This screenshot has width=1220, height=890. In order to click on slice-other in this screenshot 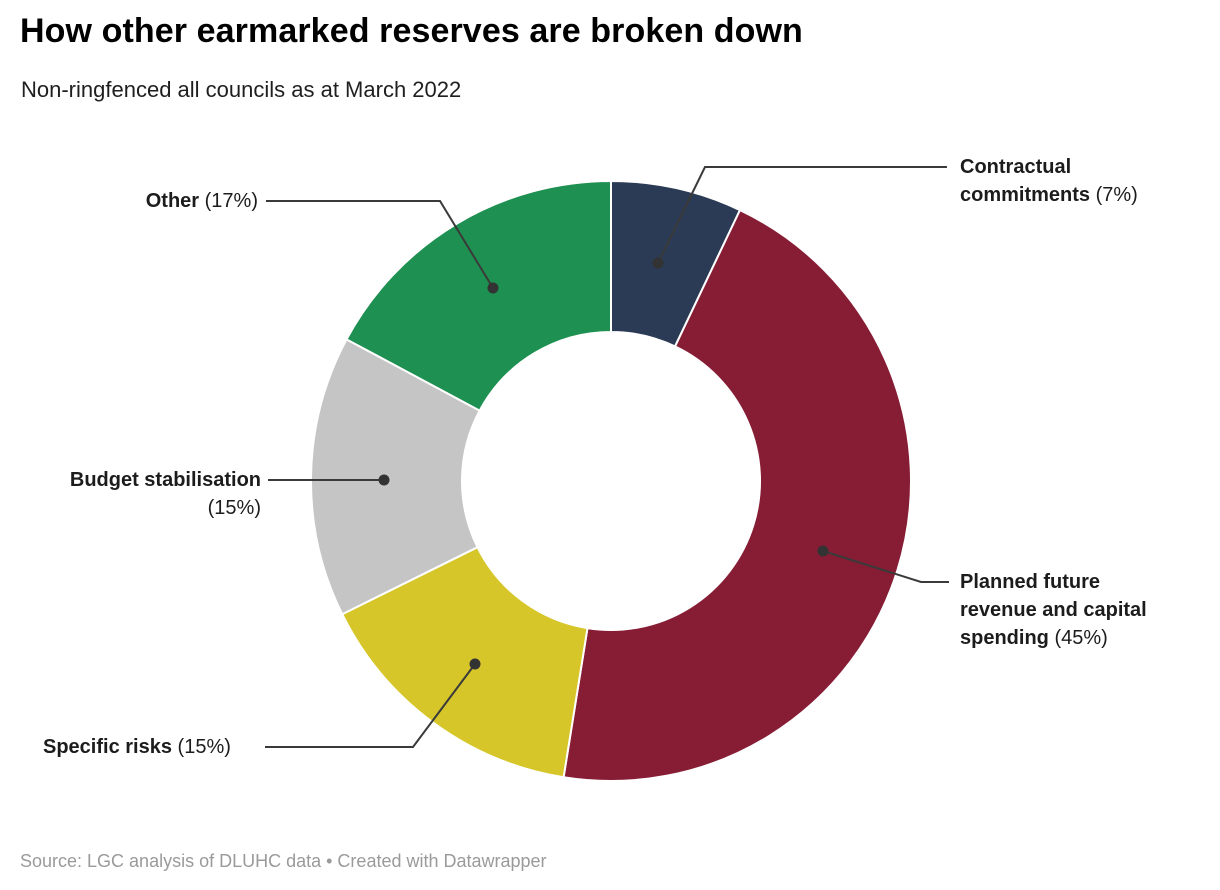, I will do `click(478, 295)`.